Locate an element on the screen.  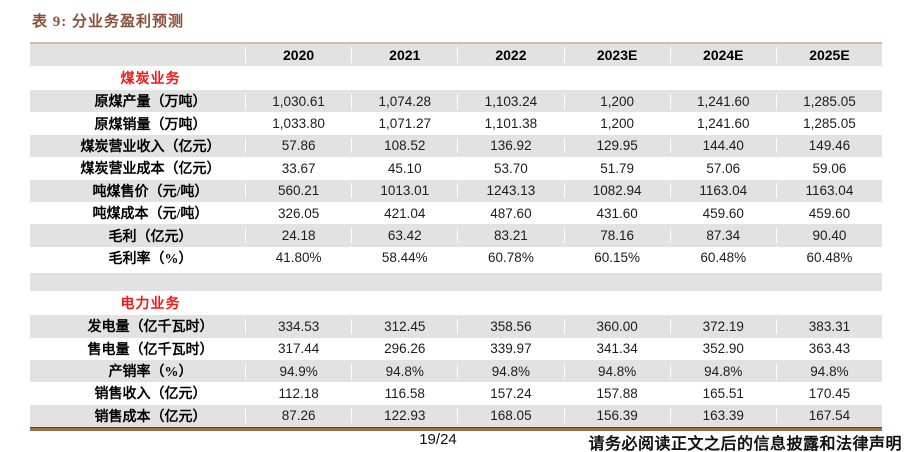
cell-value: 1,103.24 is located at coordinates (510, 101).